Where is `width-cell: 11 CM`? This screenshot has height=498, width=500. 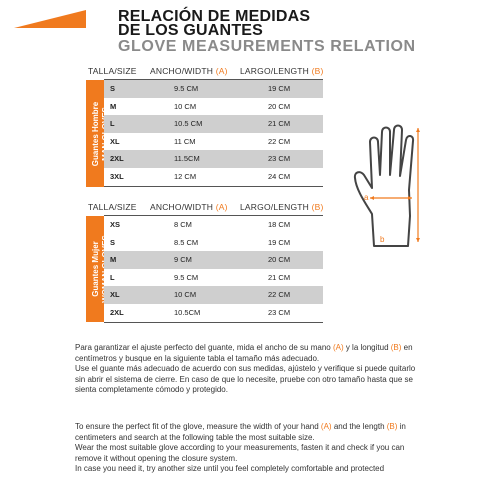 width-cell: 11 CM is located at coordinates (185, 141).